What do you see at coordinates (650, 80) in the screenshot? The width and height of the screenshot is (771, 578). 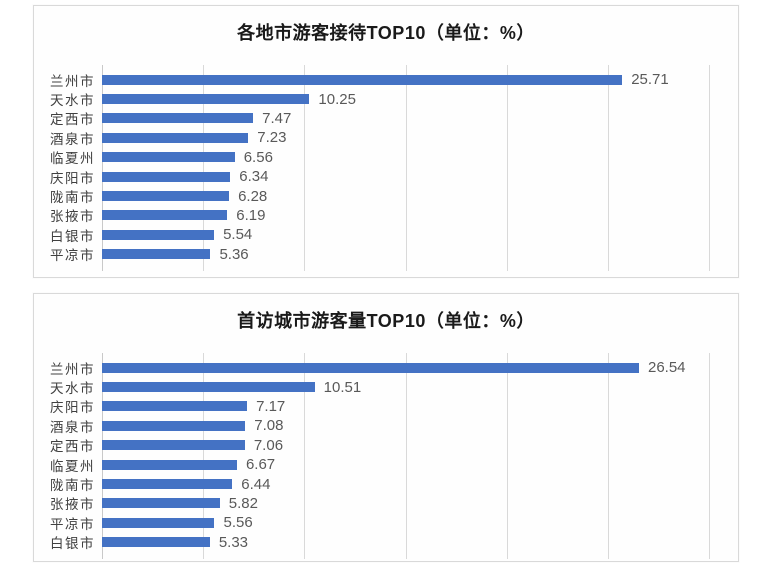 I see `value-label: 25.71` at bounding box center [650, 80].